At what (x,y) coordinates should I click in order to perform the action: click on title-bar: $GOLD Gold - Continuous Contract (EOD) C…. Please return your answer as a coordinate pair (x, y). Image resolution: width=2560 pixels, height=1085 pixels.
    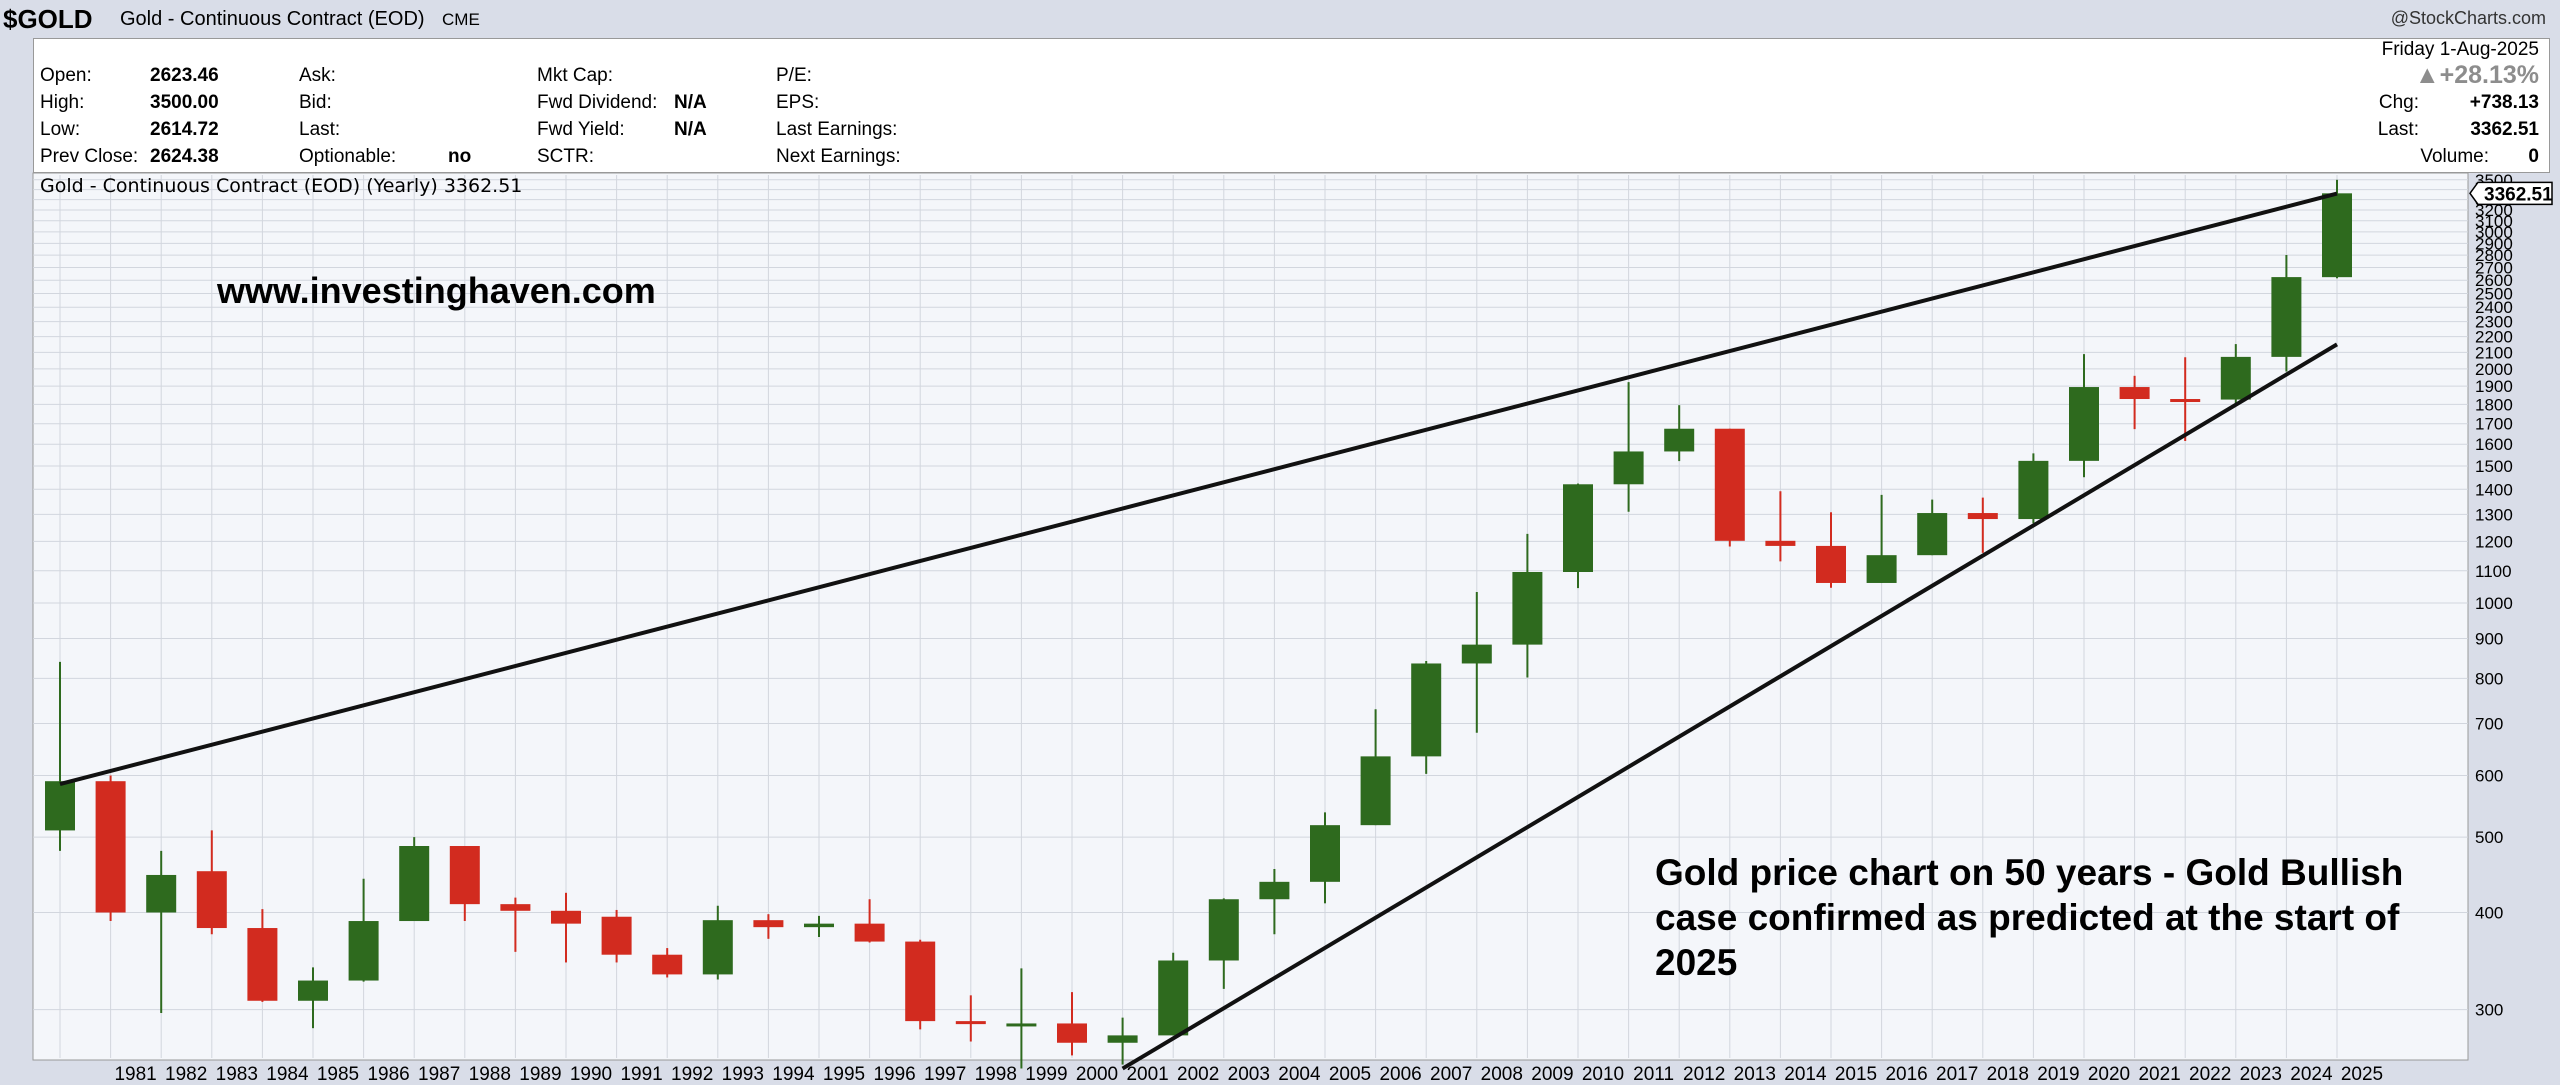
    Looking at the image, I should click on (1280, 19).